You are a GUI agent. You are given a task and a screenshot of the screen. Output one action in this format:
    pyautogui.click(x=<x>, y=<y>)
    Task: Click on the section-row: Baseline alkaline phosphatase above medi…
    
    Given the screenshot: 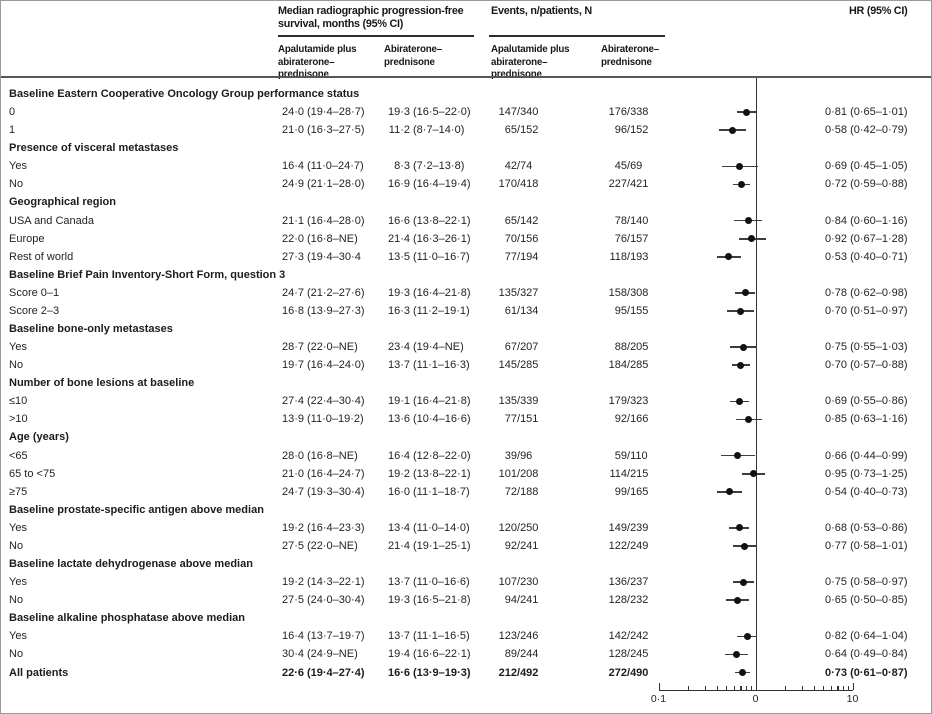 What is the action you would take?
    pyautogui.click(x=466, y=618)
    